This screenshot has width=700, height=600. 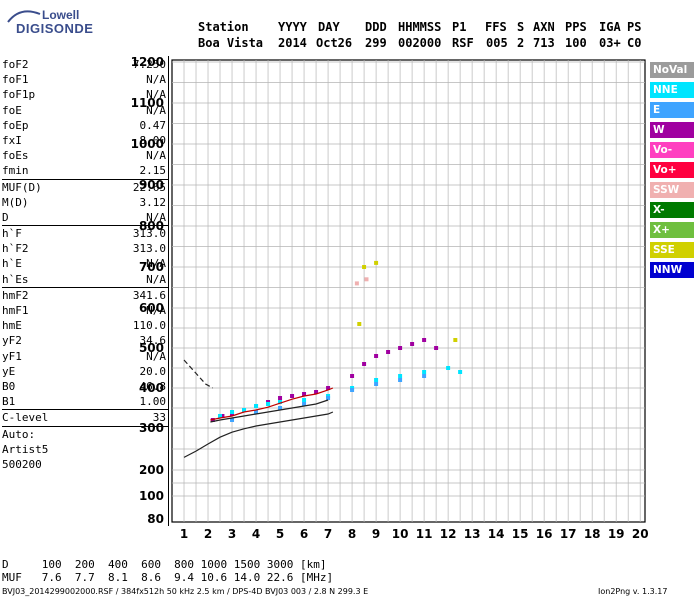 I want to click on param-value: 34.6, so click(x=153, y=341).